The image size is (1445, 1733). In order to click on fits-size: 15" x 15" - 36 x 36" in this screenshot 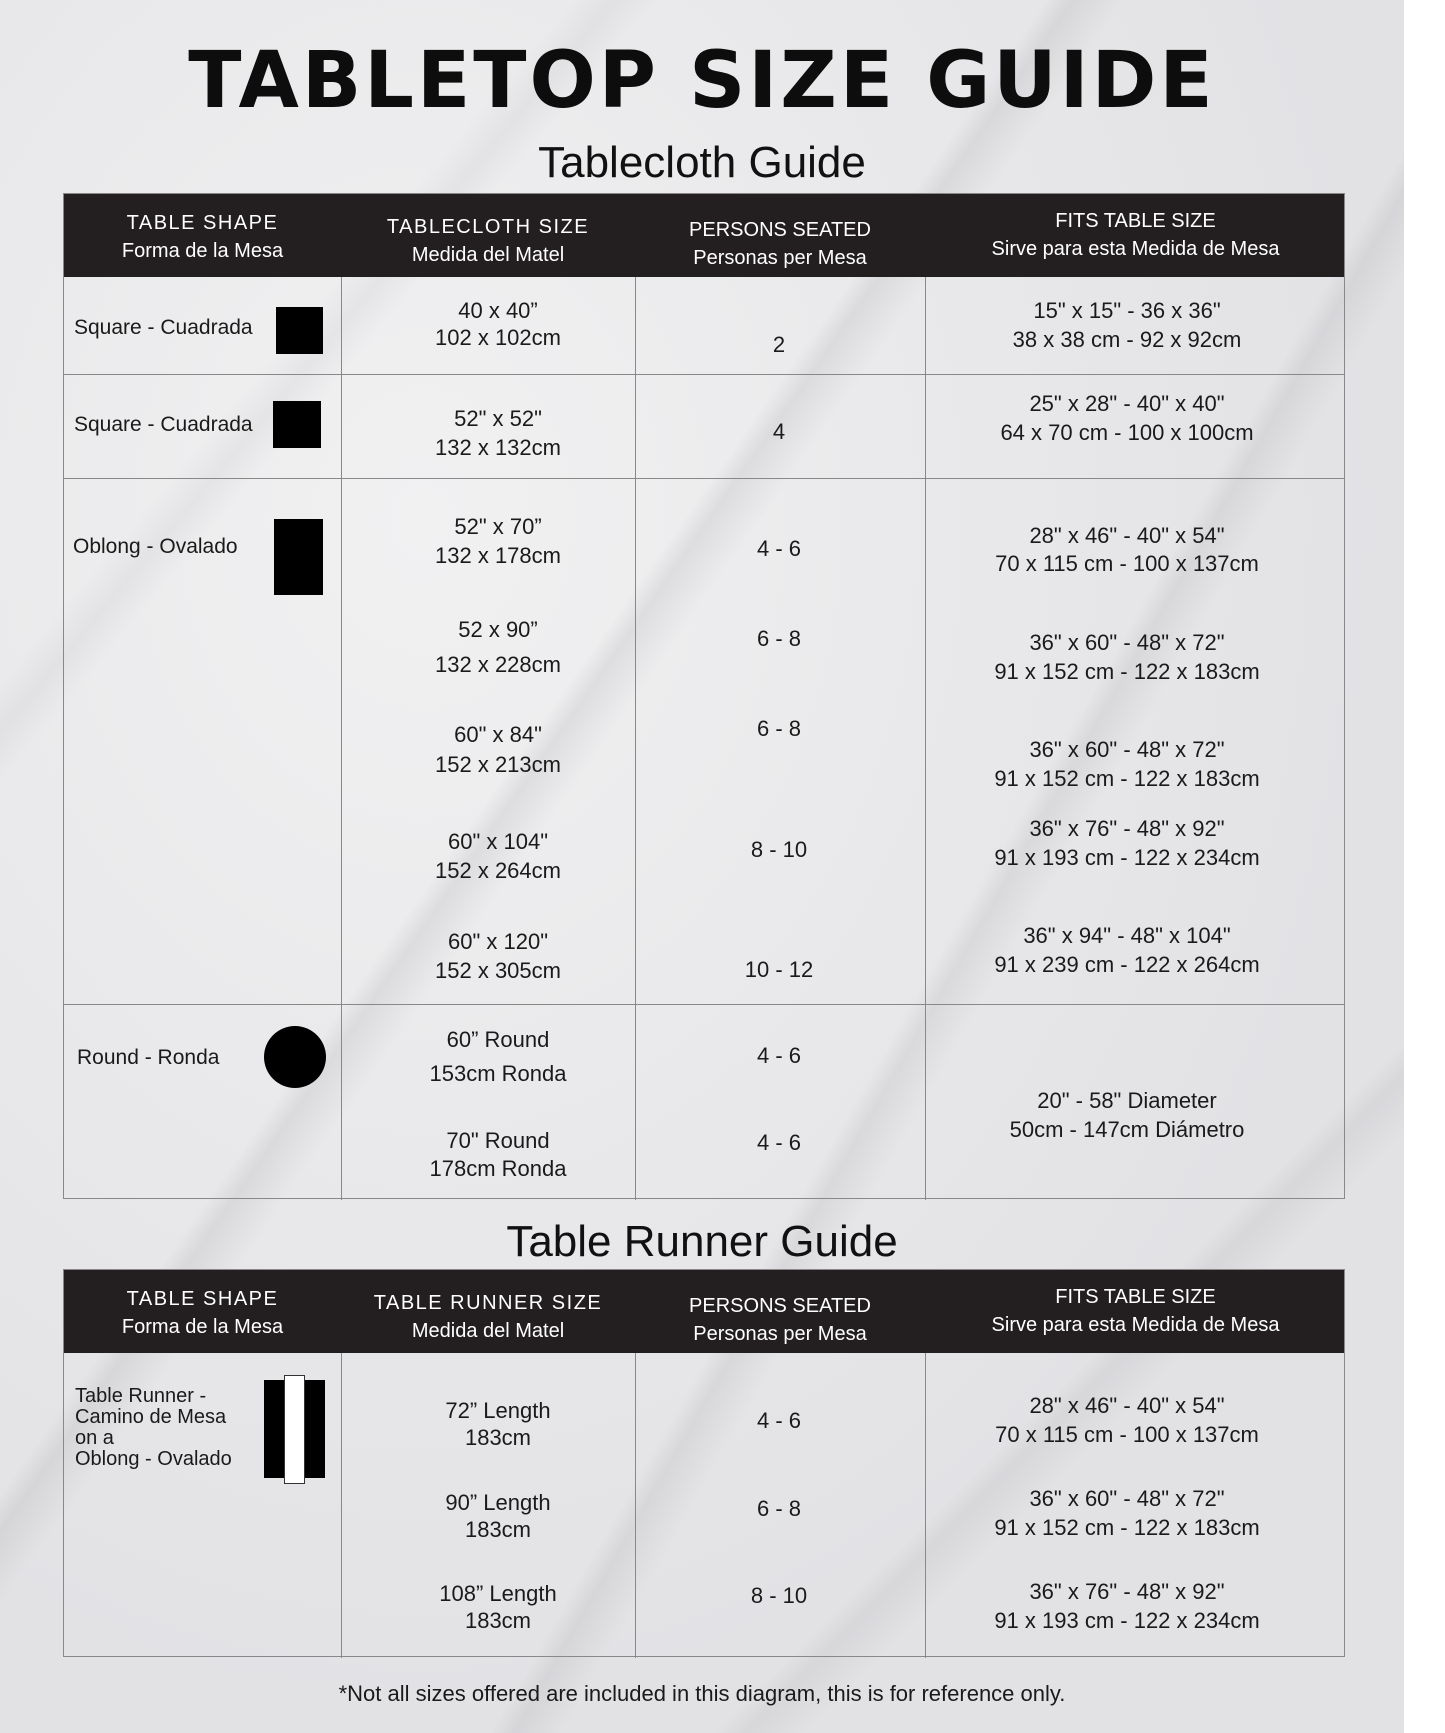, I will do `click(1127, 310)`.